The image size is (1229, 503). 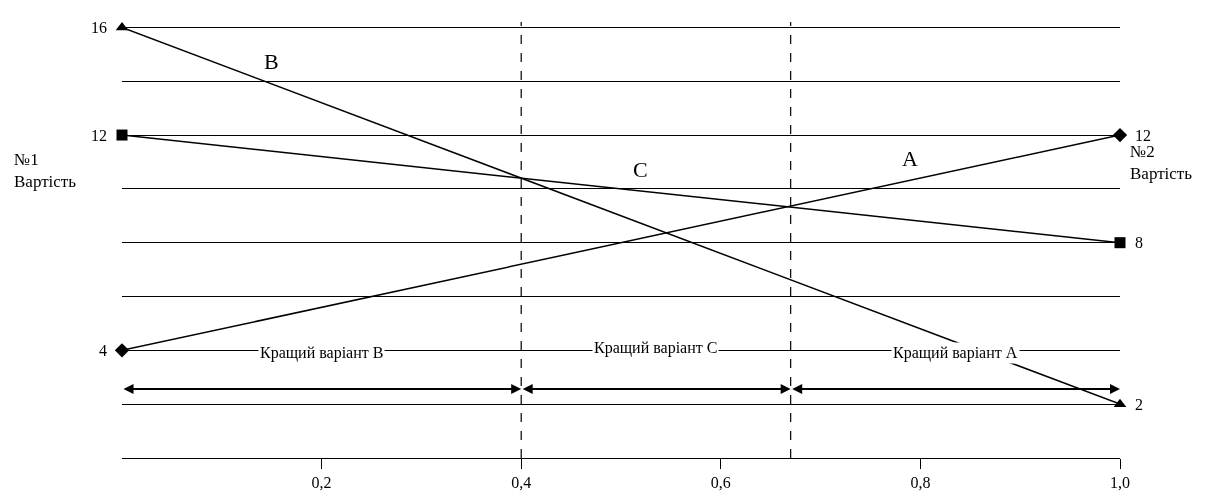 What do you see at coordinates (1143, 135) in the screenshot?
I see `y2-tick-label: 12` at bounding box center [1143, 135].